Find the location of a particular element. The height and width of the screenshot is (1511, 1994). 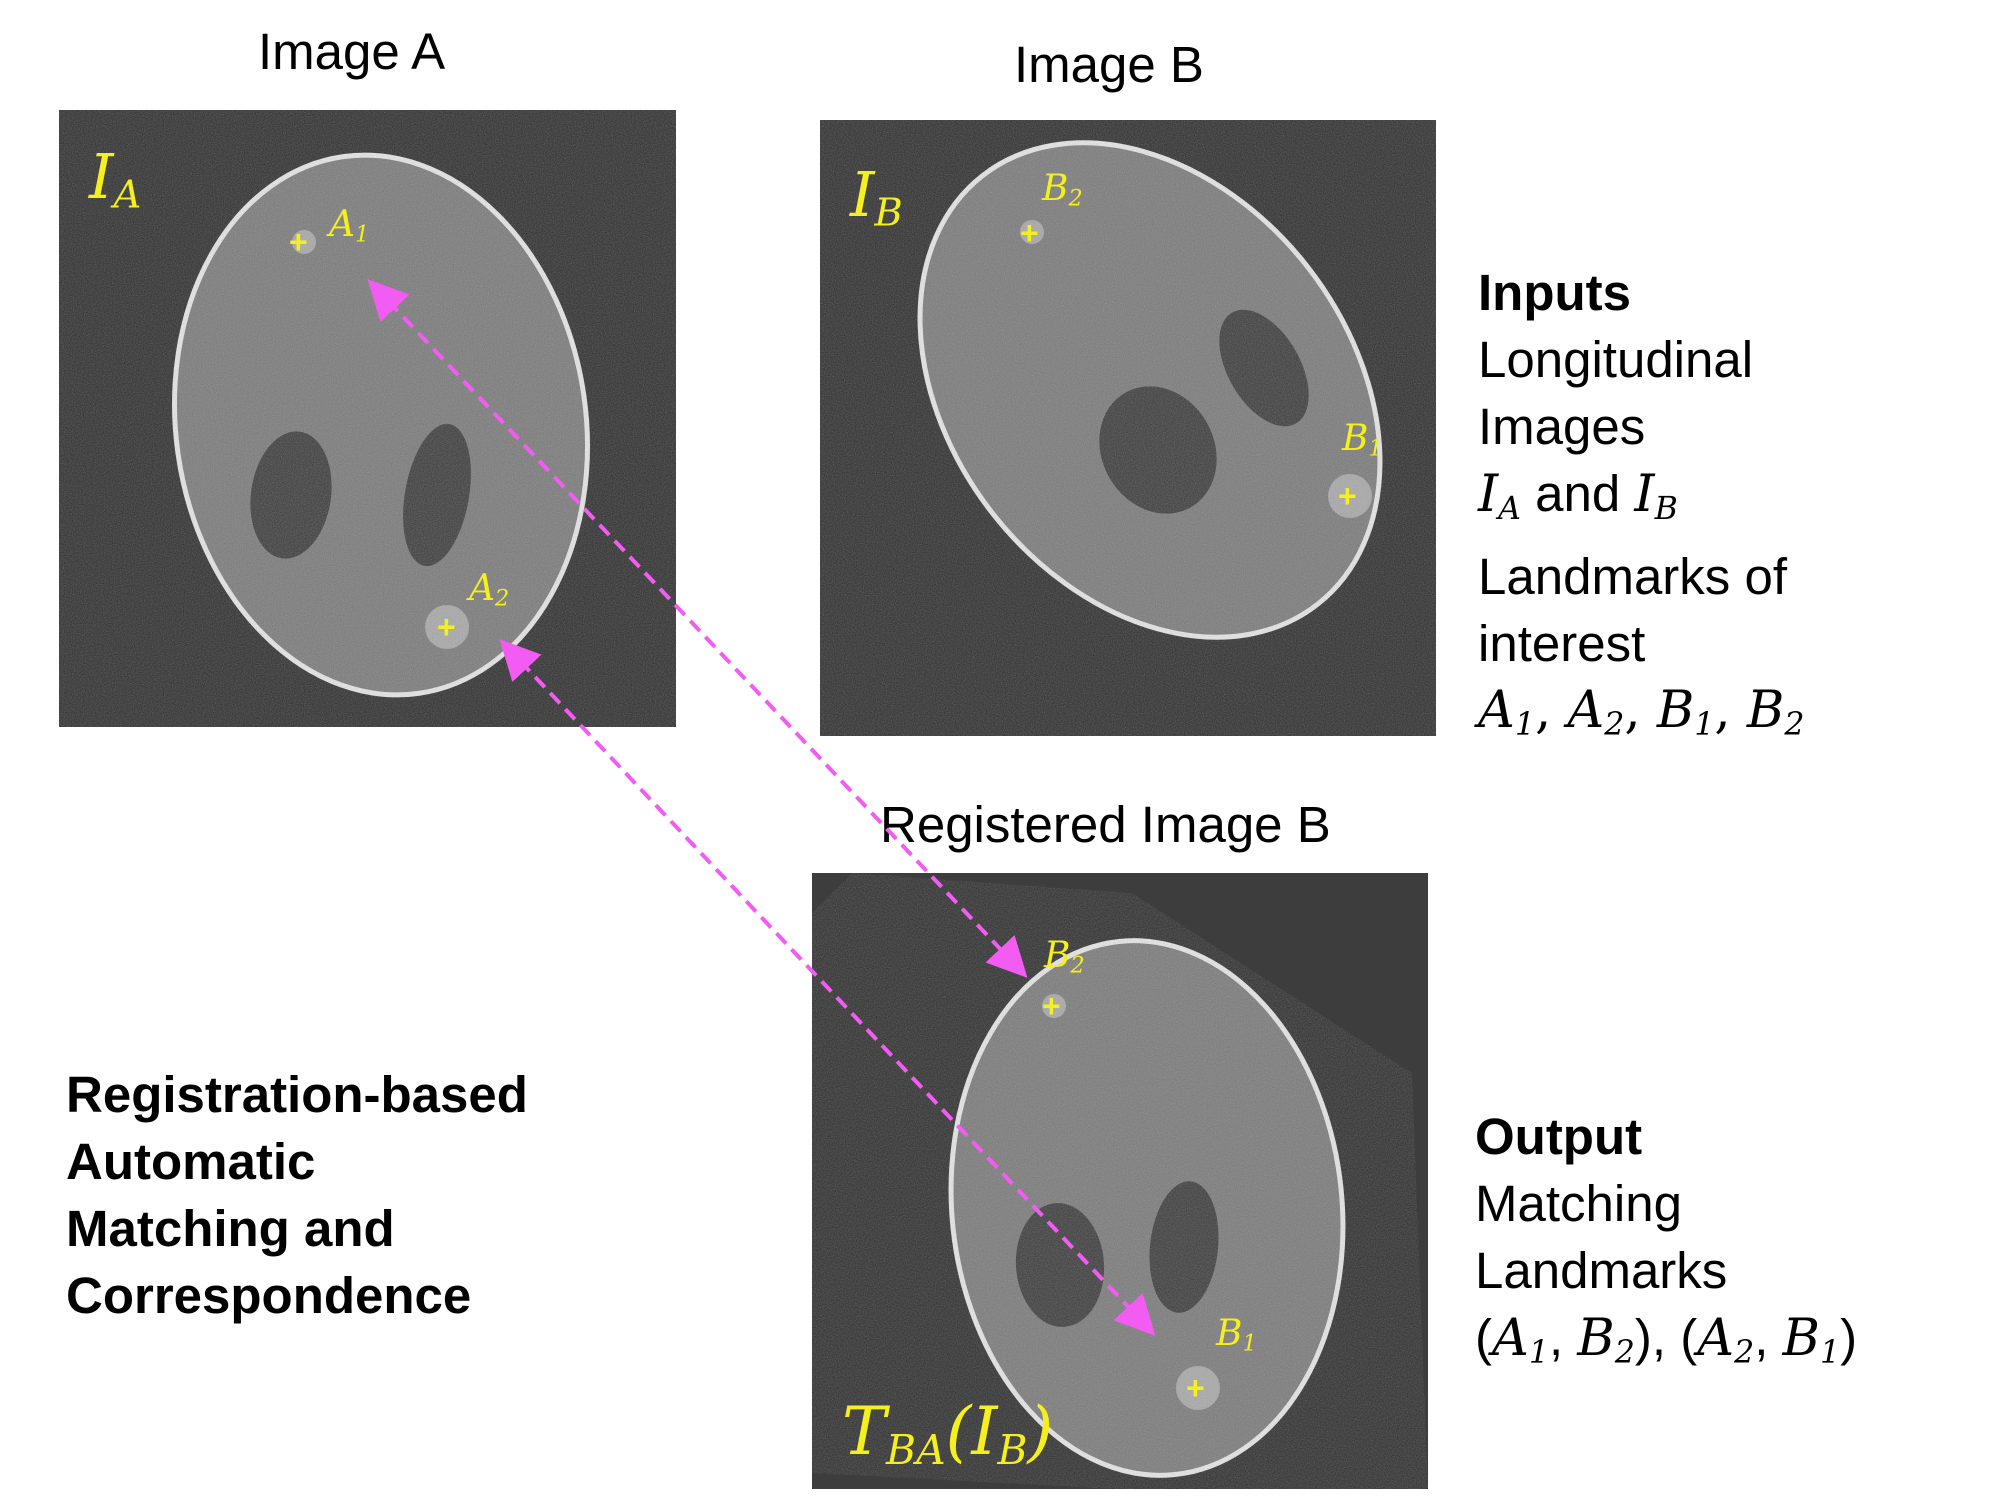

inputs-landmark-list: A1, A2, B1, B2 is located at coordinates (1641, 711).